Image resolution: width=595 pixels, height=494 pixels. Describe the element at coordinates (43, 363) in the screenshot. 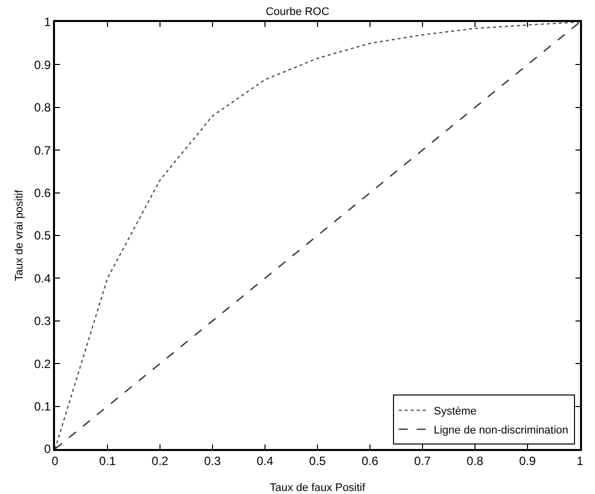

I see `y-tick-label: 0.2` at that location.